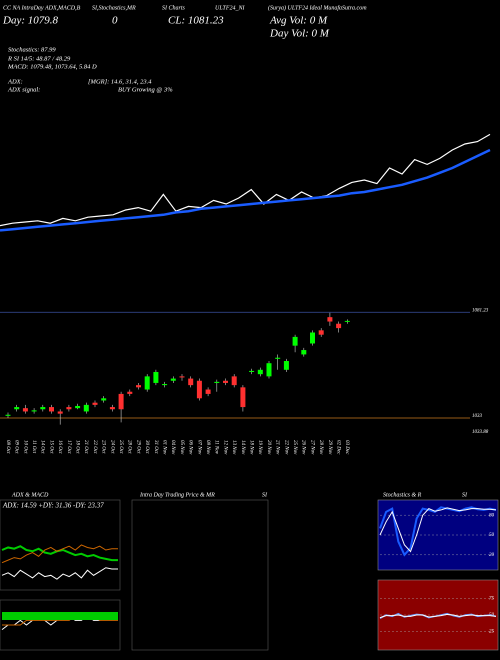 This screenshot has width=500, height=660. What do you see at coordinates (16, 447) in the screenshot?
I see `x-tick-label: 09 Oct` at bounding box center [16, 447].